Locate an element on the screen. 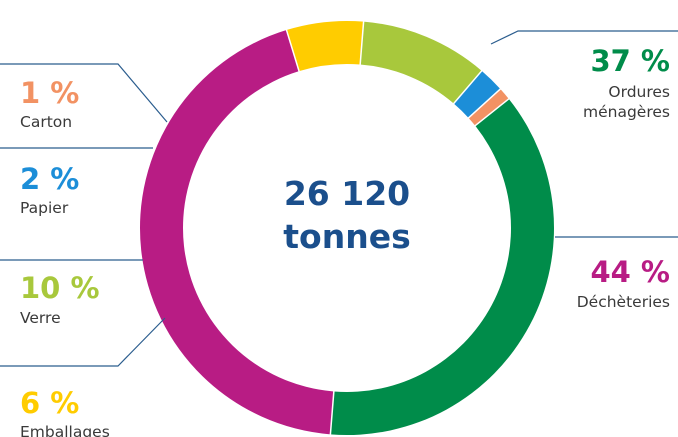  leader-line-emballages is located at coordinates (83, 342).